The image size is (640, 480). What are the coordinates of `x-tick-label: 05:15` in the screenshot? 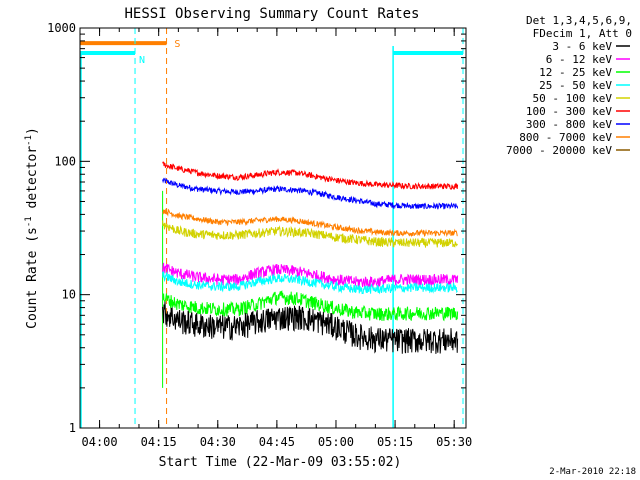 It's located at (395, 442).